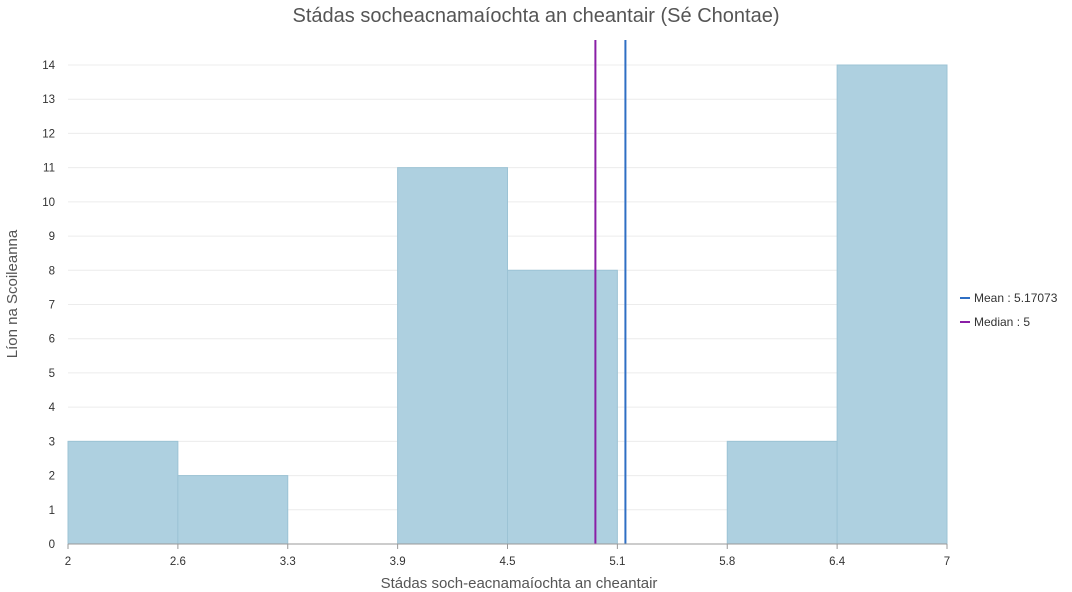 This screenshot has width=1072, height=592. What do you see at coordinates (48, 100) in the screenshot?
I see `y-tick-label: 13` at bounding box center [48, 100].